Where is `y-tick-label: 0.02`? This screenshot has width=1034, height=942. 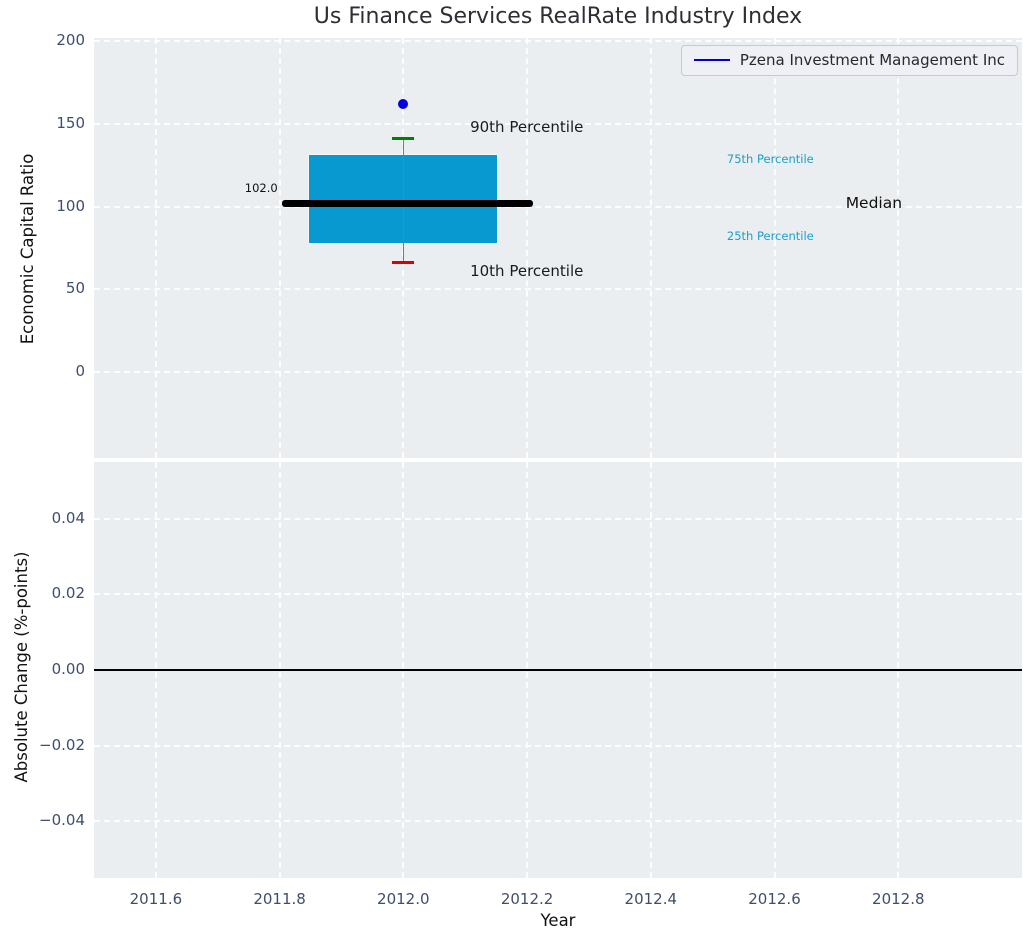 y-tick-label: 0.02 is located at coordinates (68, 593).